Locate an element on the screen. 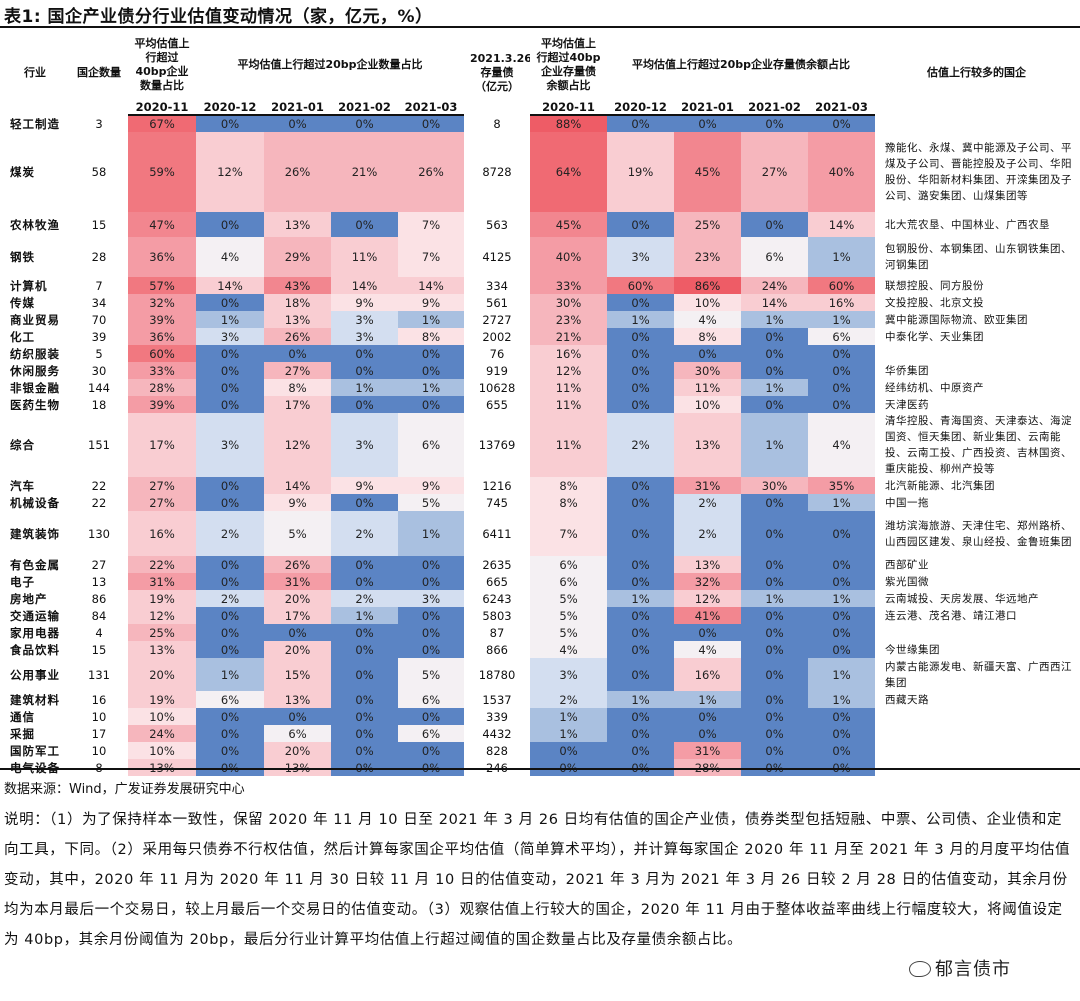  month-header: 2020-11 is located at coordinates (162, 108).